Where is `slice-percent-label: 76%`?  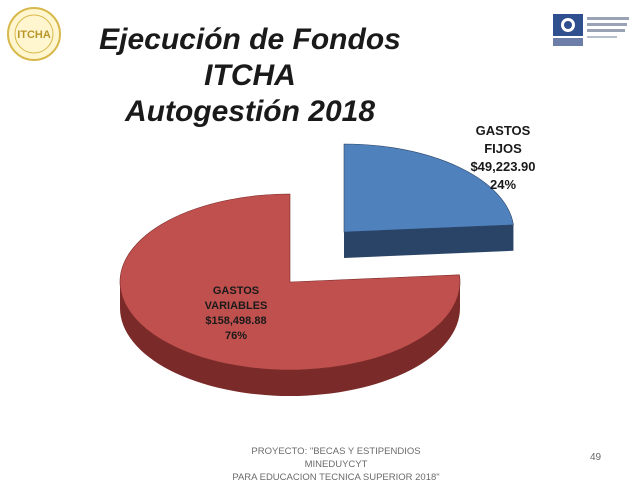 slice-percent-label: 76% is located at coordinates (236, 336).